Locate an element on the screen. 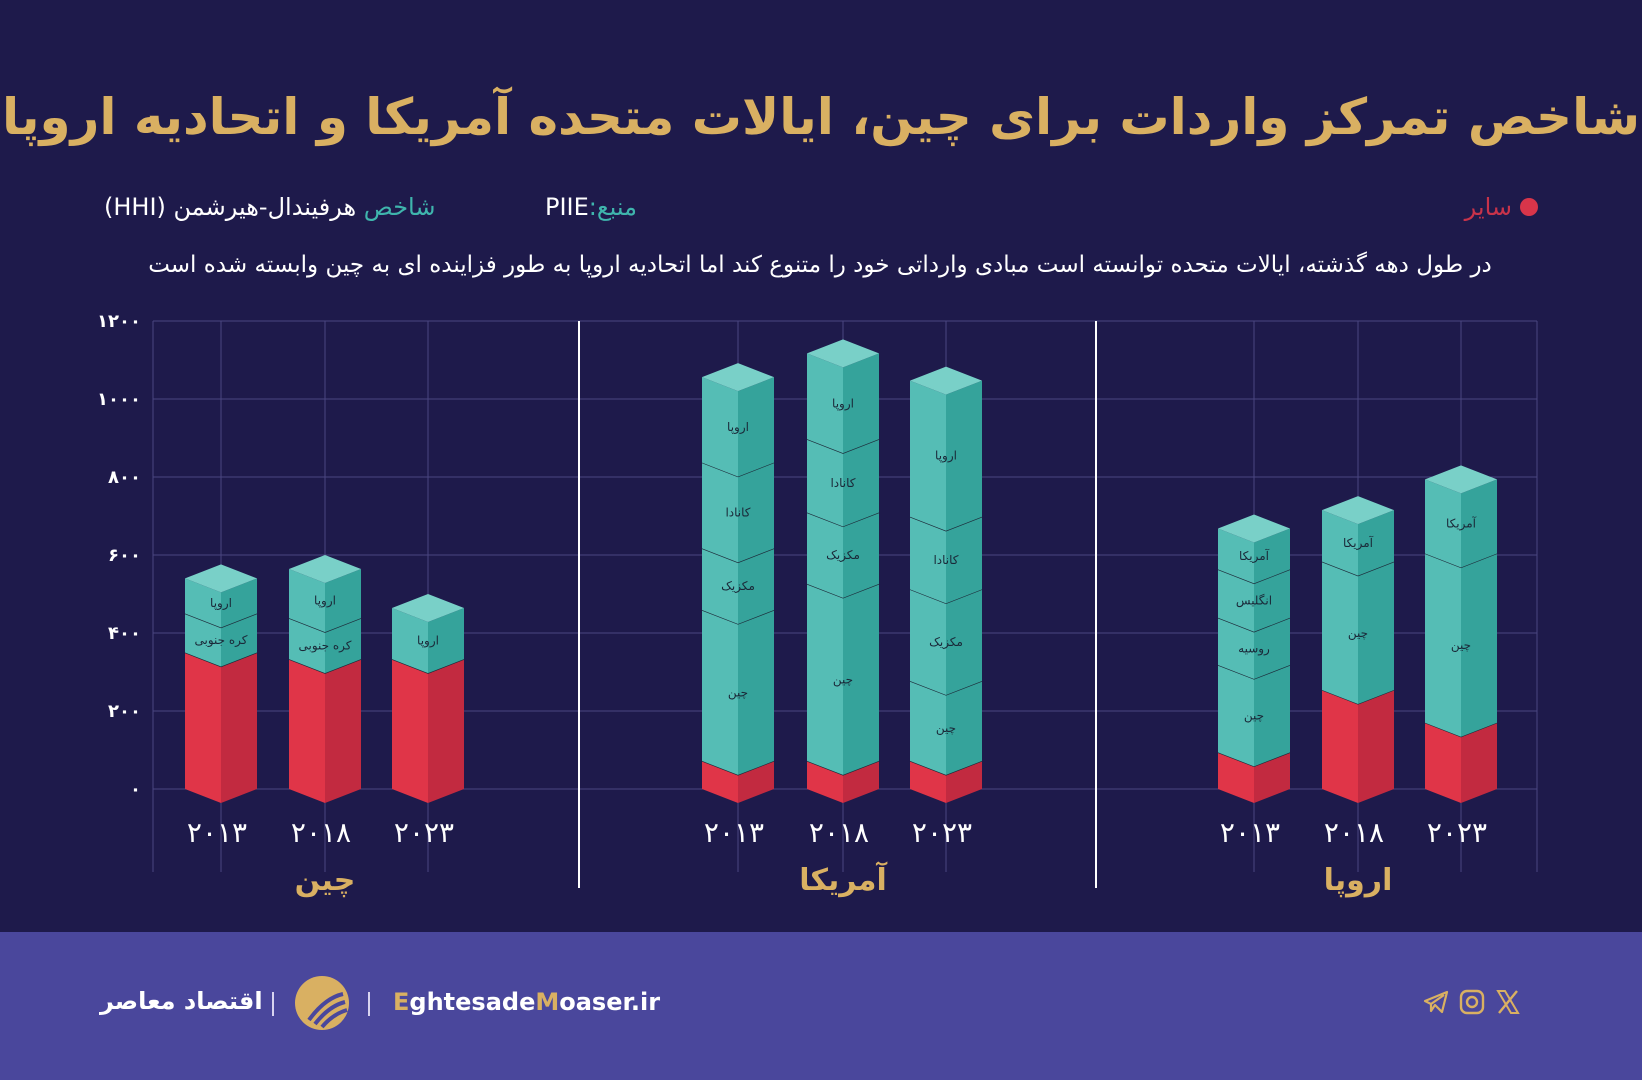 This screenshot has height=1080, width=1642. logo-icon is located at coordinates (322, 1003).